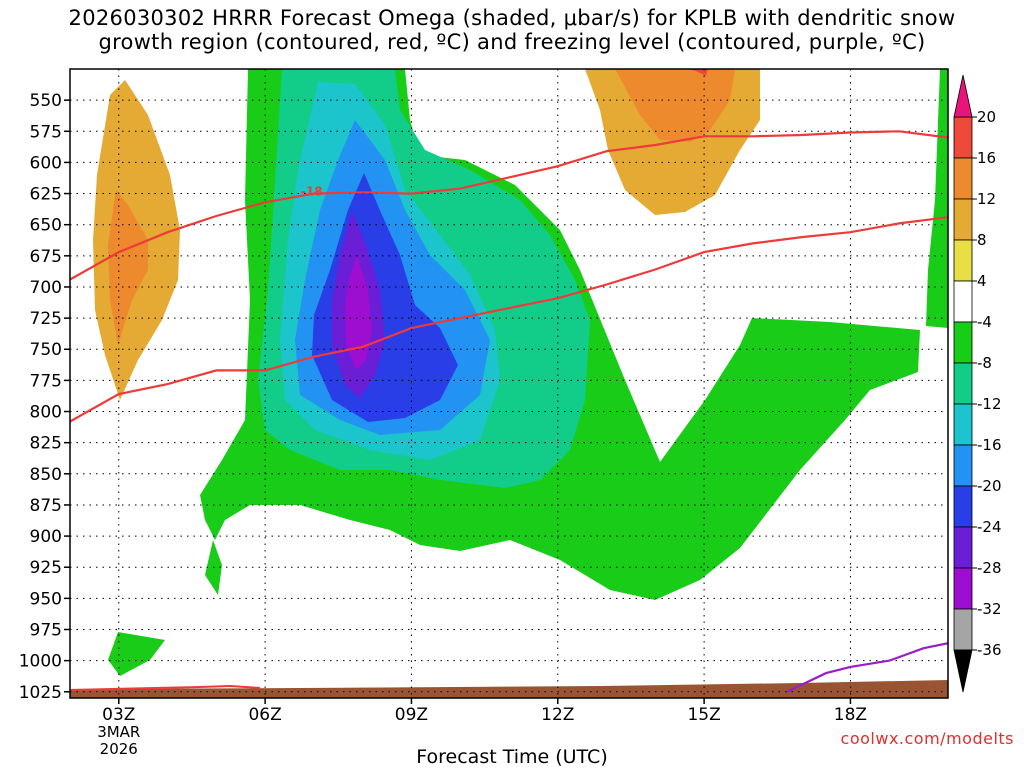 This screenshot has height=768, width=1024. What do you see at coordinates (927, 738) in the screenshot?
I see `credit-text: coolwx.com/modelts` at bounding box center [927, 738].